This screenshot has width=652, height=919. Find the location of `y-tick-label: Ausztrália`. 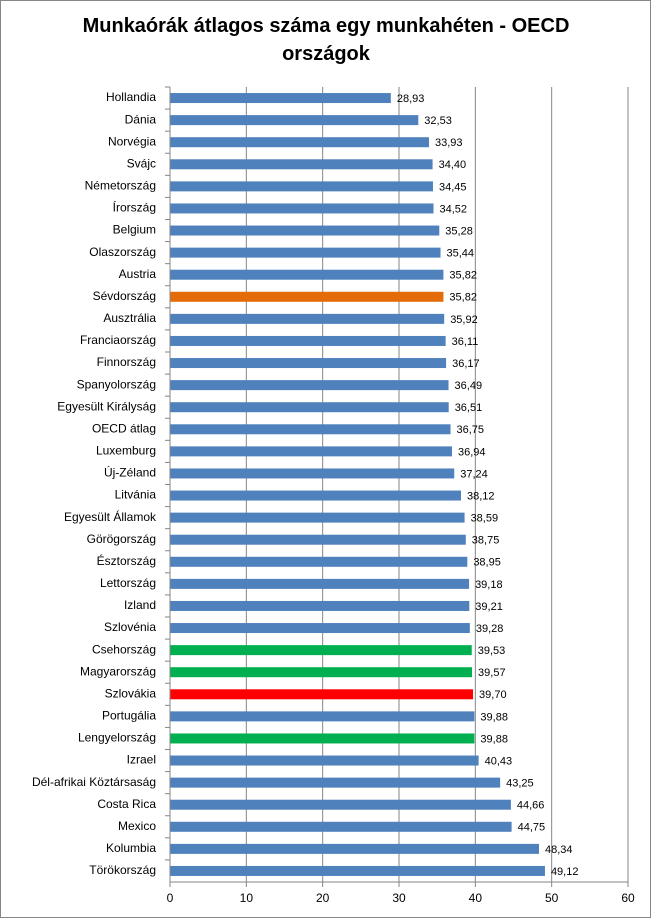

y-tick-label: Ausztrália is located at coordinates (129, 318).